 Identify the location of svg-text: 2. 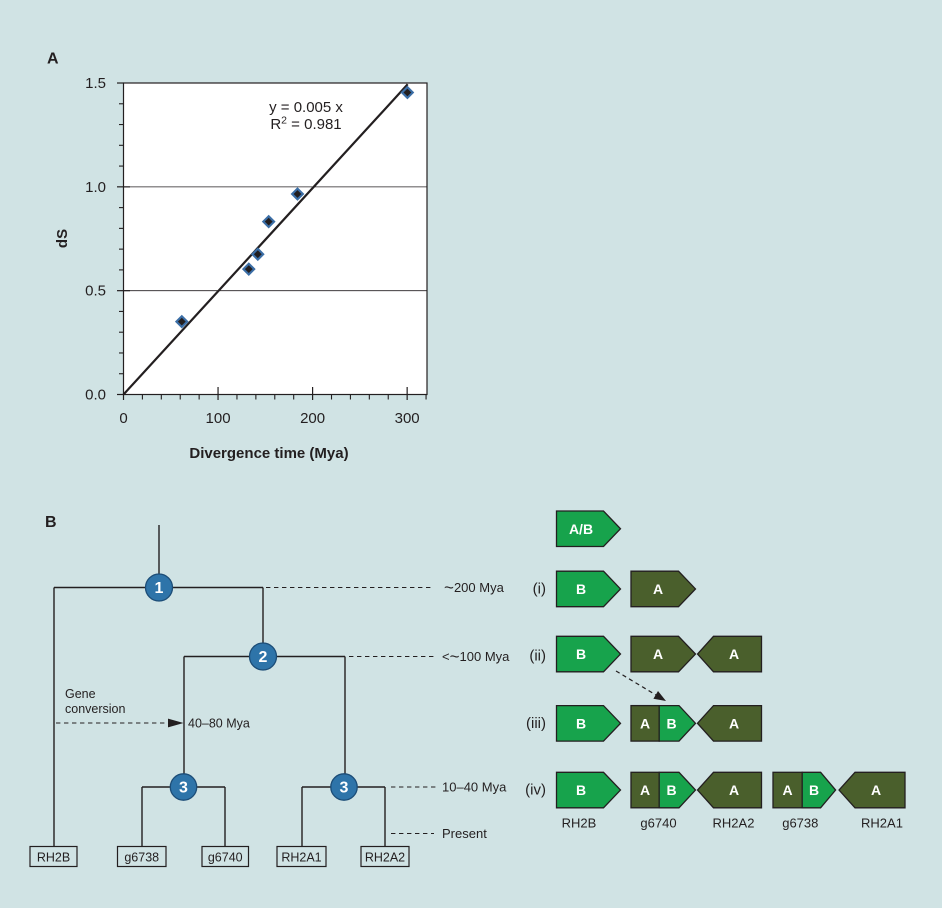
(263, 657).